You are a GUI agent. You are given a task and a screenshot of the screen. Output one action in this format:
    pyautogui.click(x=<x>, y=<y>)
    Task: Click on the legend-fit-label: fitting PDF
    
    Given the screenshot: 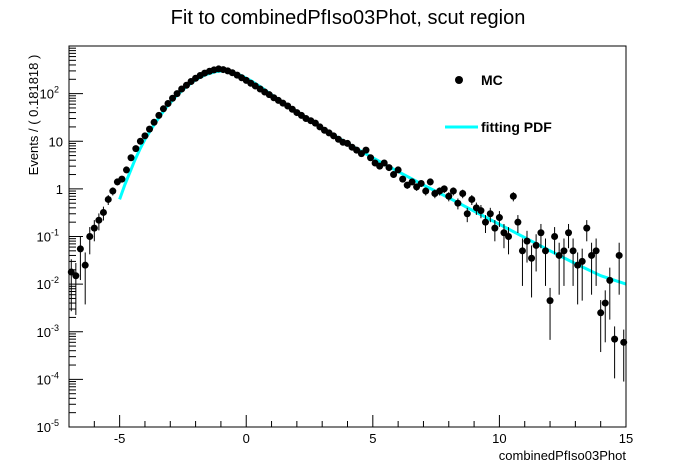 What is the action you would take?
    pyautogui.click(x=516, y=127)
    